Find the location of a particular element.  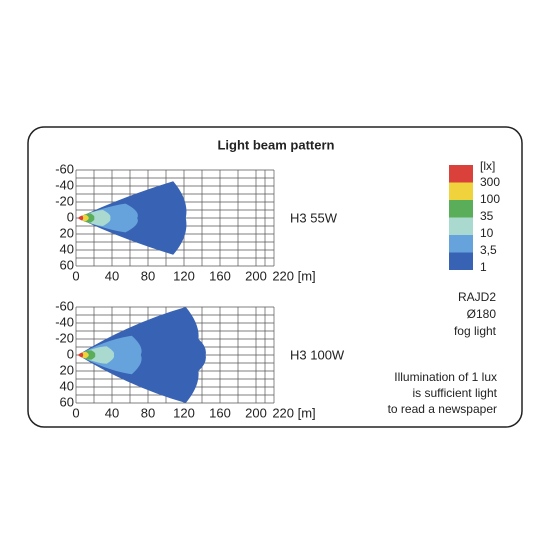

legend-level: 1 is located at coordinates (483, 267).